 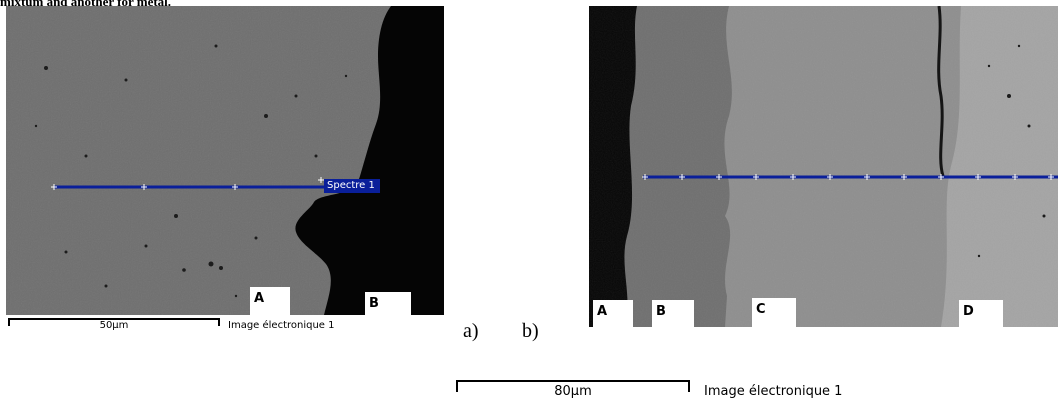 What do you see at coordinates (773, 391) in the screenshot?
I see `image-label-b: Image électronique 1` at bounding box center [773, 391].